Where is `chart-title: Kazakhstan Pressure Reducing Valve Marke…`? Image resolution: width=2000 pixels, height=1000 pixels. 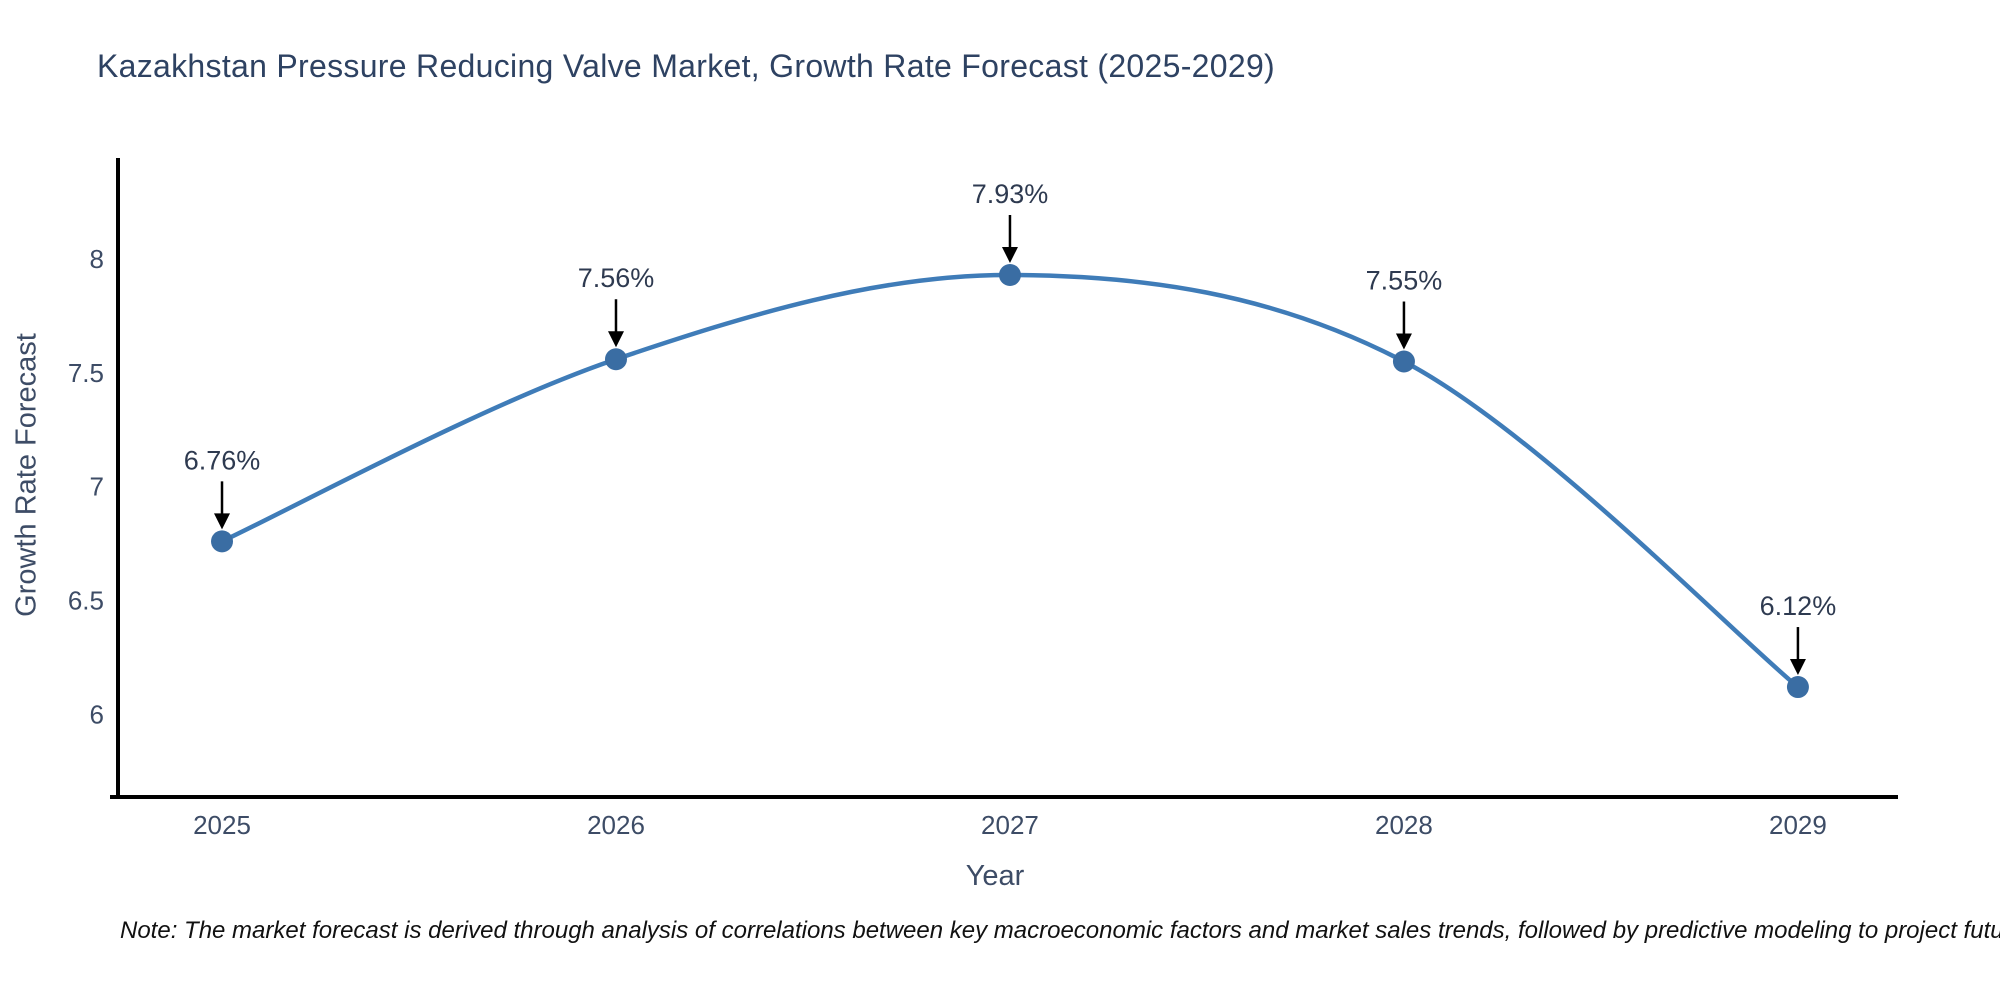
chart-title: Kazakhstan Pressure Reducing Valve Marke… is located at coordinates (686, 66).